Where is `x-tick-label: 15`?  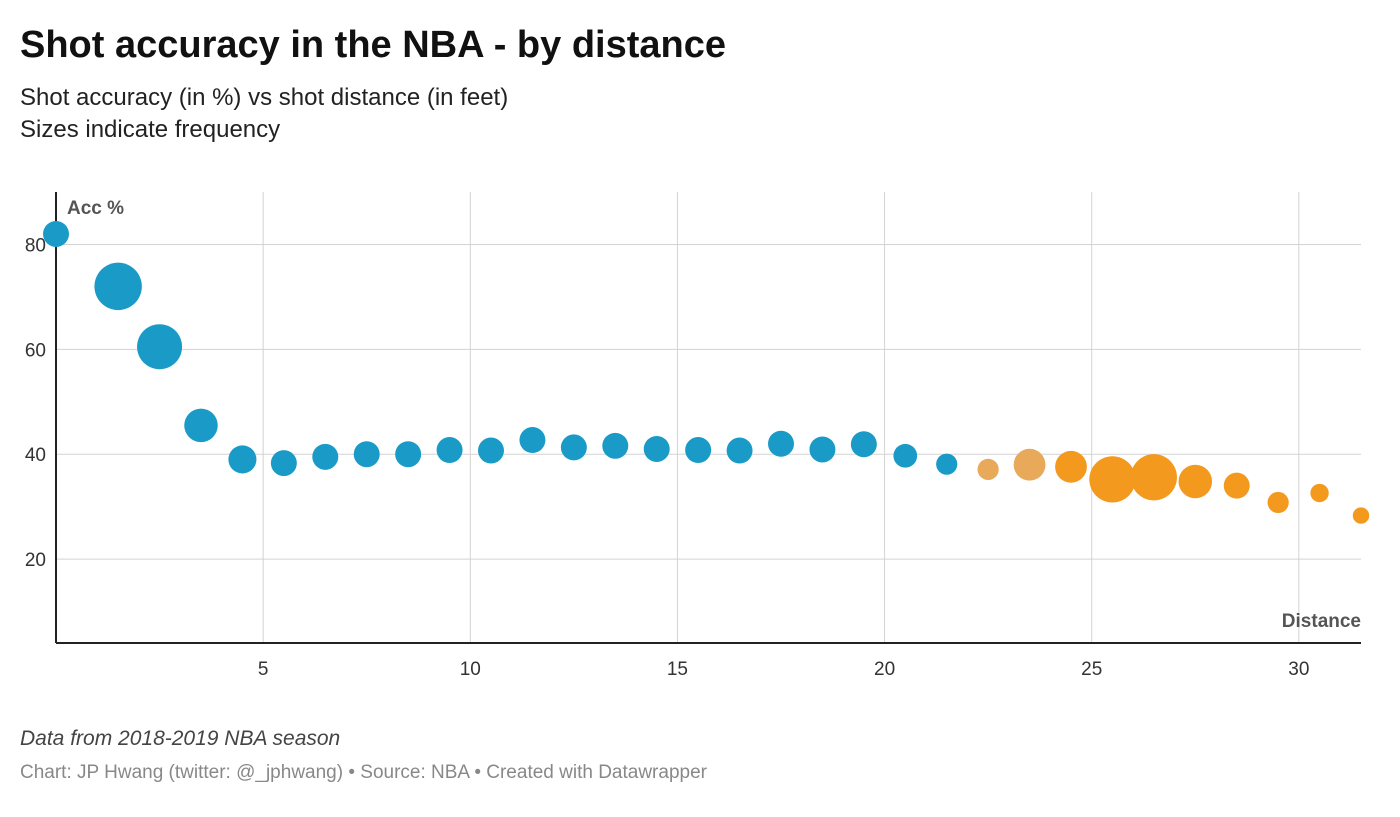
x-tick-label: 15 is located at coordinates (677, 669).